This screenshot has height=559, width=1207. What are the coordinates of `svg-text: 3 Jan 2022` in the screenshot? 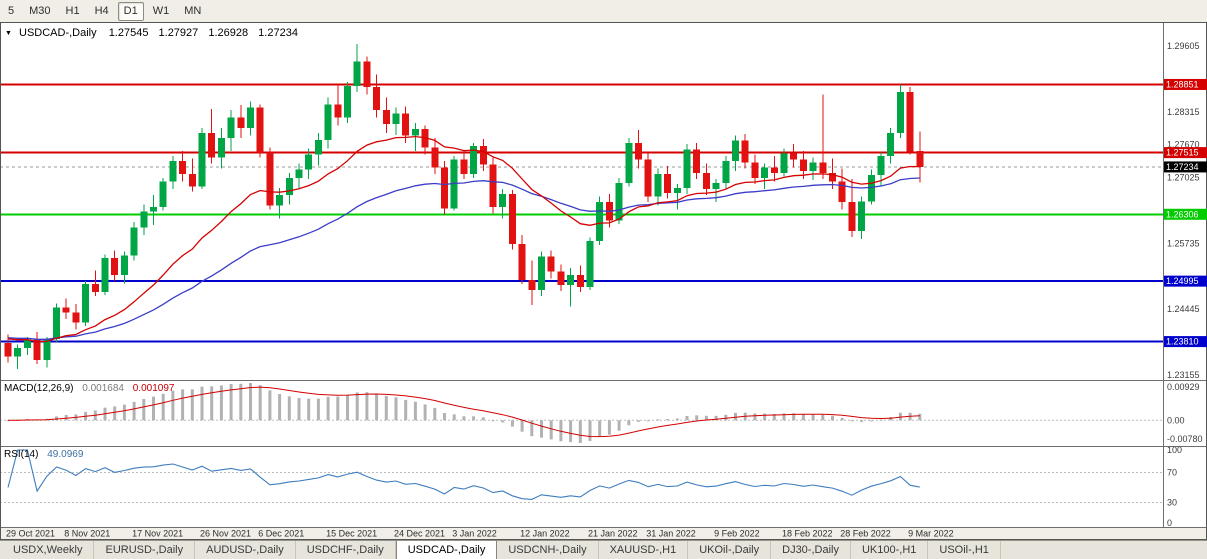 It's located at (474, 534).